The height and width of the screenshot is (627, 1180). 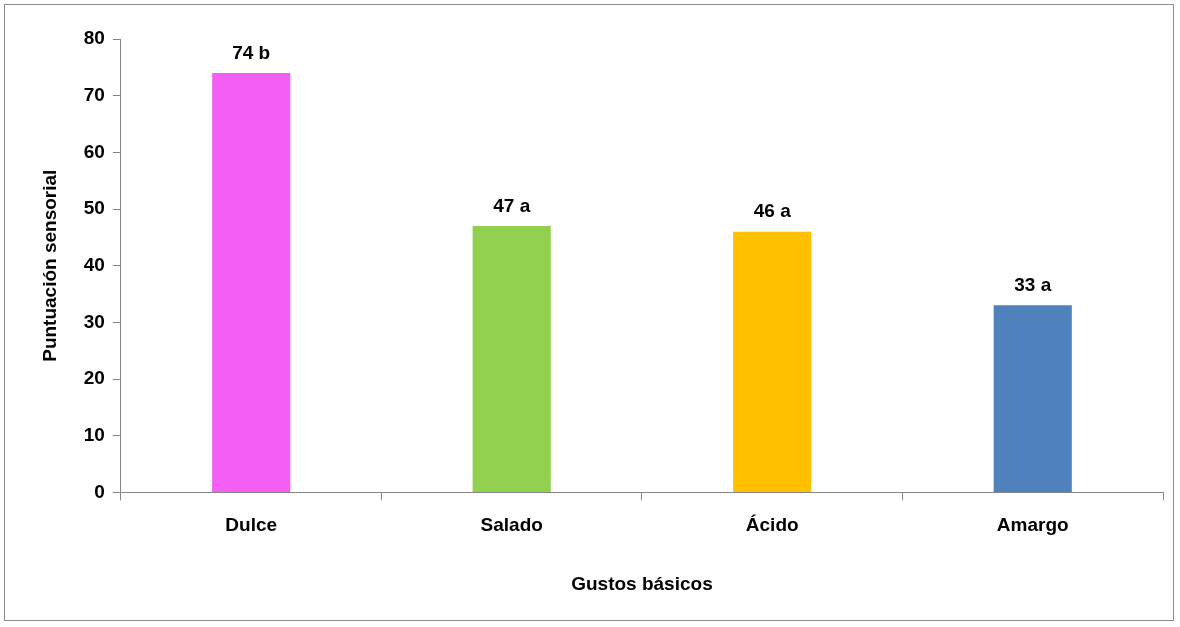 What do you see at coordinates (94, 264) in the screenshot?
I see `y-tick-label: 40` at bounding box center [94, 264].